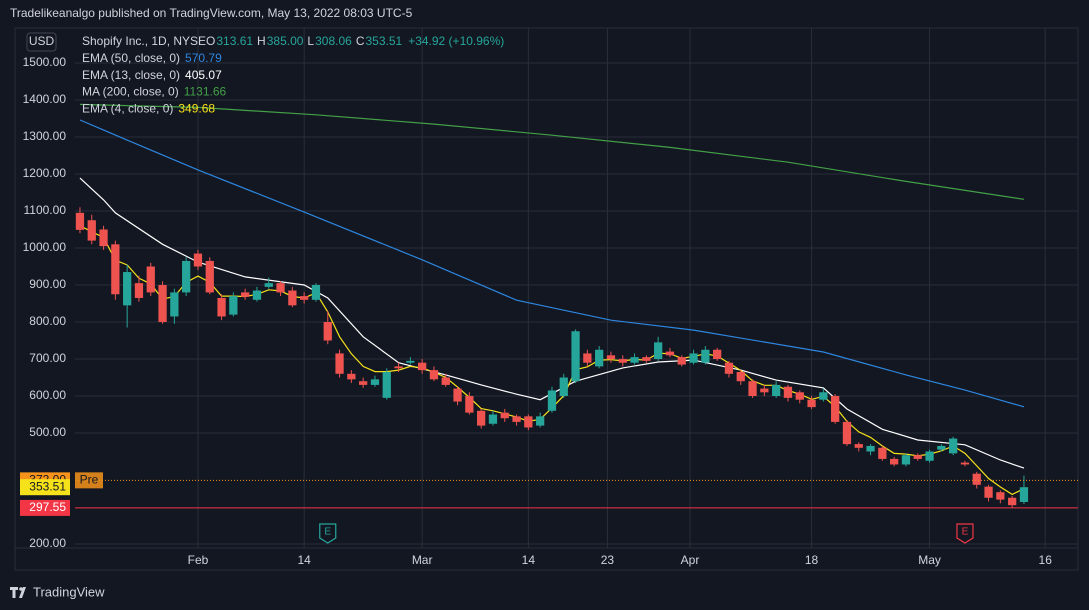 This screenshot has width=1089, height=610. What do you see at coordinates (47, 543) in the screenshot?
I see `y-tick-label: 200.00` at bounding box center [47, 543].